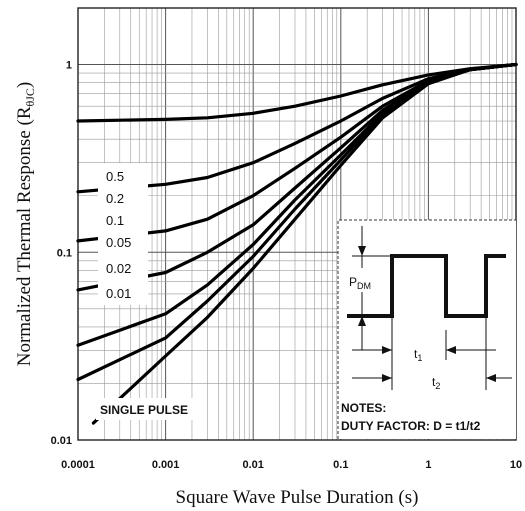 The width and height of the screenshot is (525, 511). Describe the element at coordinates (362, 251) in the screenshot. I see `pdm-arrow-down` at that location.